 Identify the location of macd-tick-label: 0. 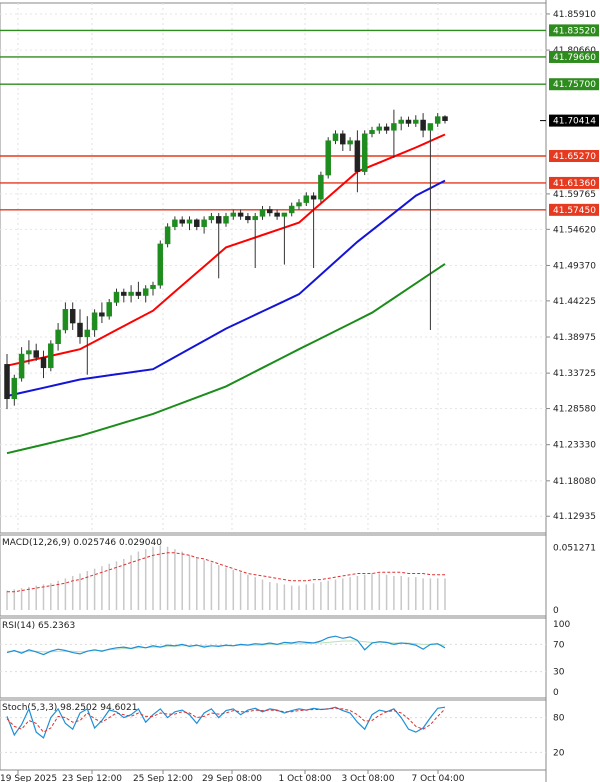
(556, 611).